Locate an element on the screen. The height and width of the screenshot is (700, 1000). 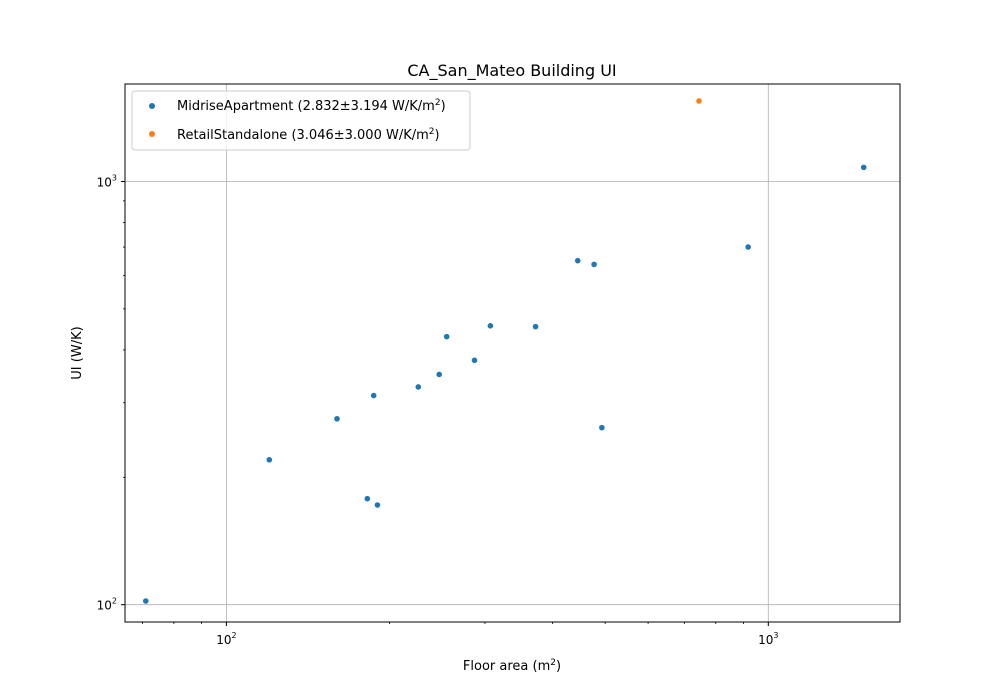
legend-label-midrise-apartment: MidriseApartment (2.832±3.194 W/K/m2) is located at coordinates (311, 106).